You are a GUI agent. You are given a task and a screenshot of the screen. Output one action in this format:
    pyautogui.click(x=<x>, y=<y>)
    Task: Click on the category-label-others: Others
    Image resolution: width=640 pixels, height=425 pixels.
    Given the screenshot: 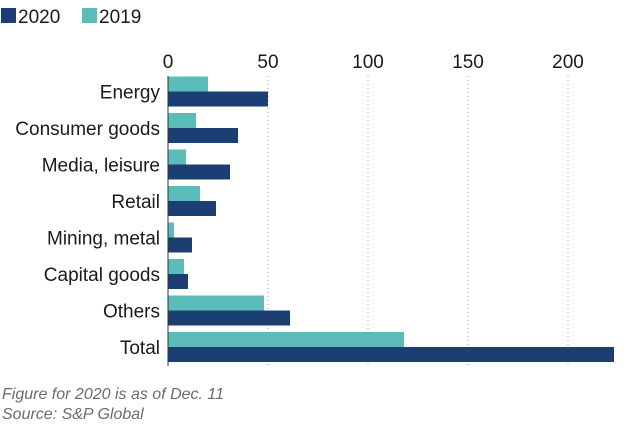 What is the action you would take?
    pyautogui.click(x=131, y=312)
    